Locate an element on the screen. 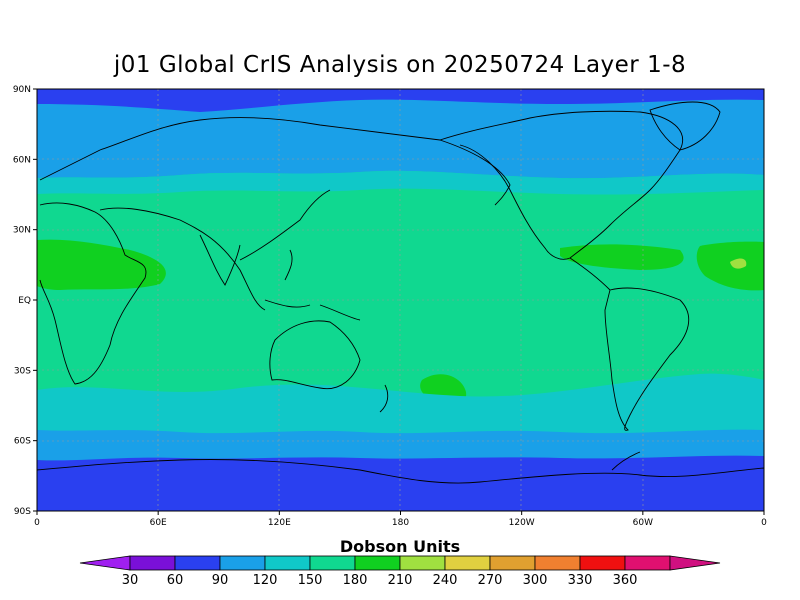  colorbar-min-arrow is located at coordinates (105, 563).